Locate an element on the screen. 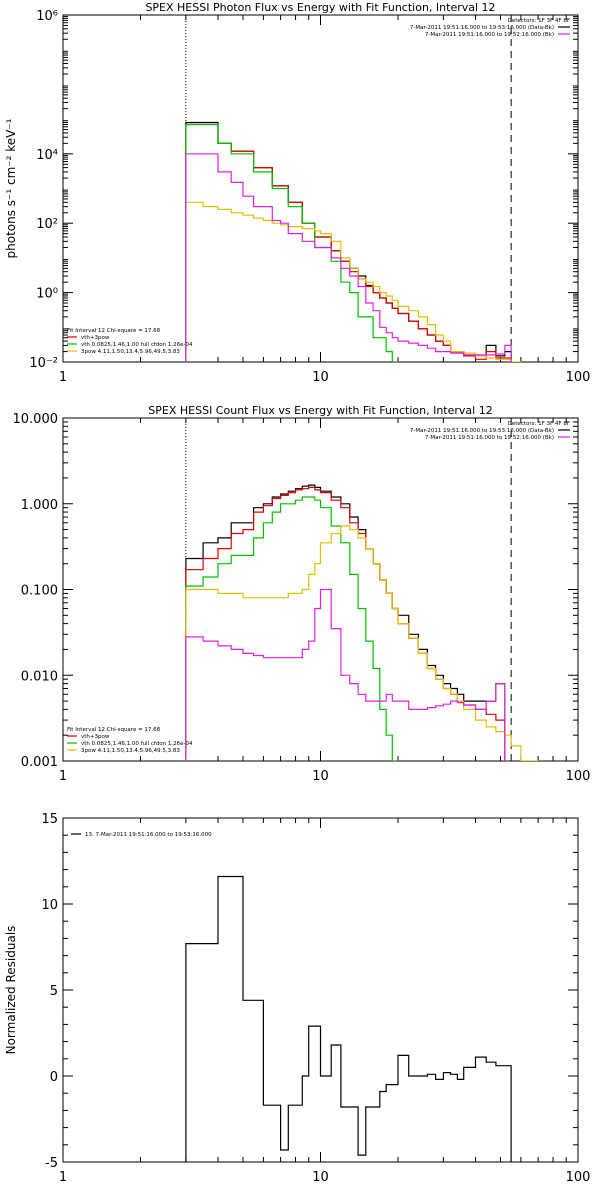 This screenshot has width=600, height=1200. y-tick-label: 0.001 is located at coordinates (39, 762).